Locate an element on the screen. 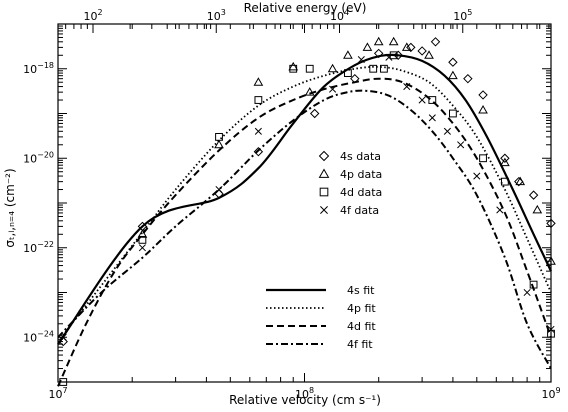 The image size is (568, 412). legend-marker-4d-data is located at coordinates (324, 192).